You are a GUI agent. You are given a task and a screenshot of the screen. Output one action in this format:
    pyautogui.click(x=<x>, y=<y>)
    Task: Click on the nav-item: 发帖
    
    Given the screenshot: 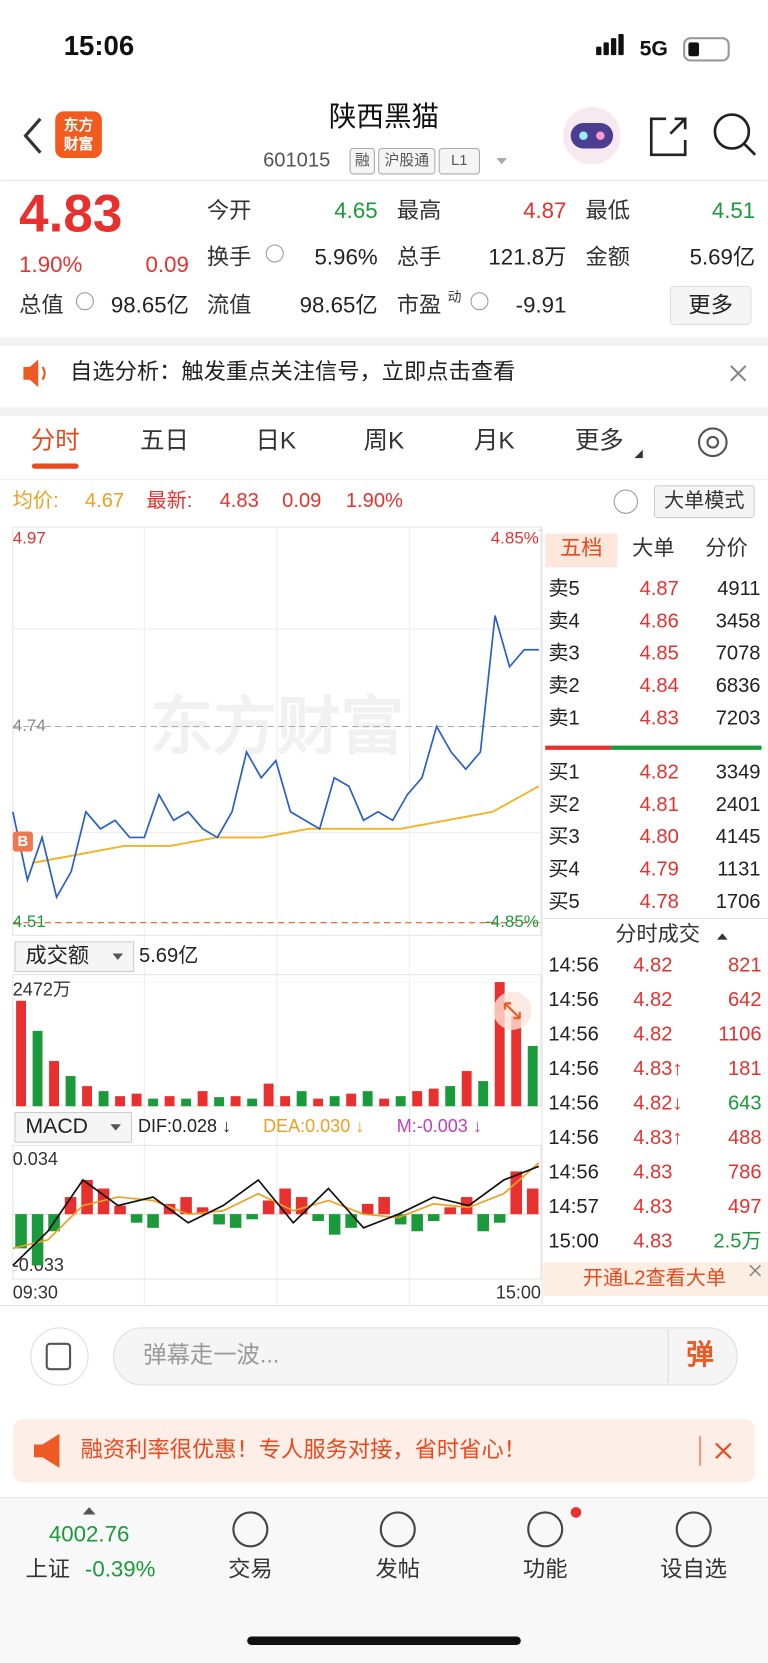 What is the action you would take?
    pyautogui.click(x=398, y=1569)
    